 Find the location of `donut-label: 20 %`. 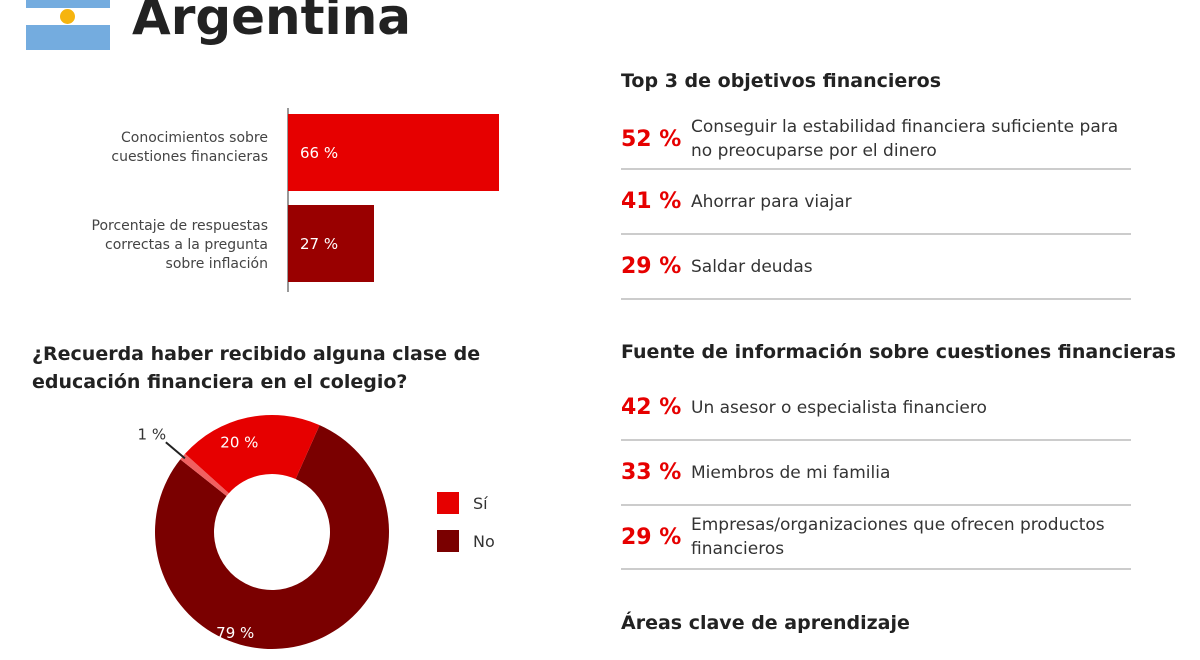

donut-label: 20 % is located at coordinates (239, 442).